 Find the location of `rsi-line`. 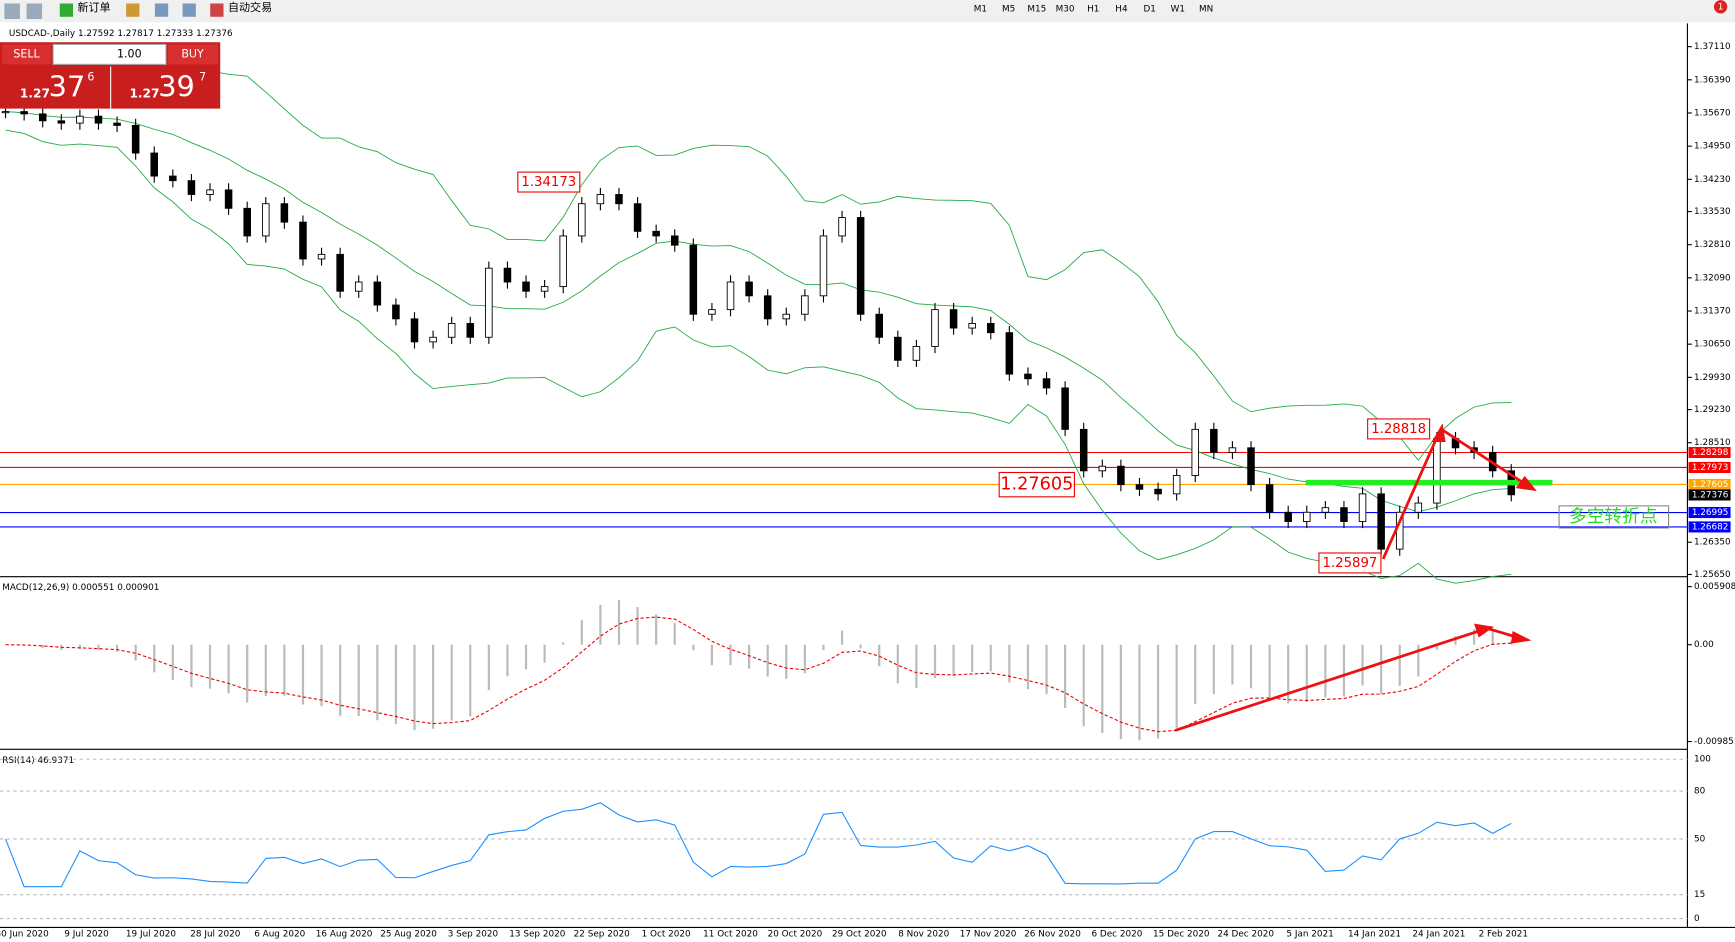

rsi-line is located at coordinates (758, 845).